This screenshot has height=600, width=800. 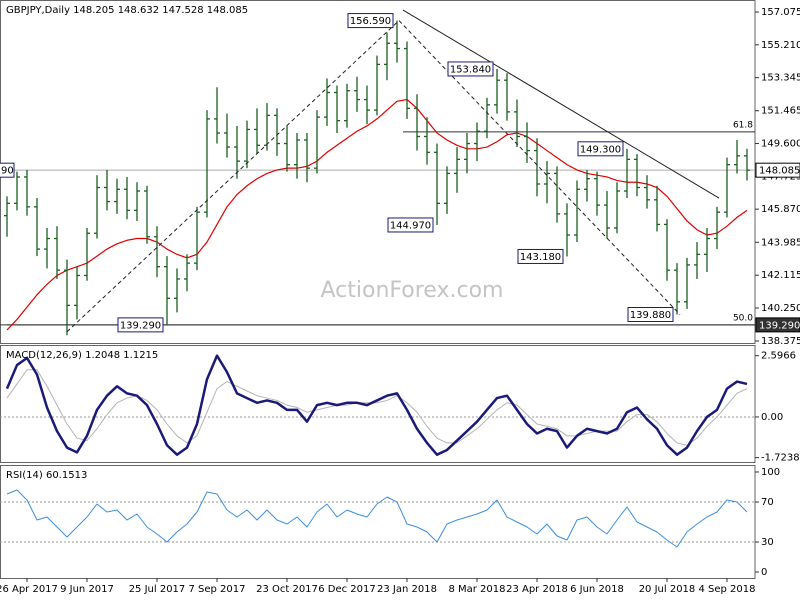 I want to click on price-label: 153.840, so click(x=470, y=69).